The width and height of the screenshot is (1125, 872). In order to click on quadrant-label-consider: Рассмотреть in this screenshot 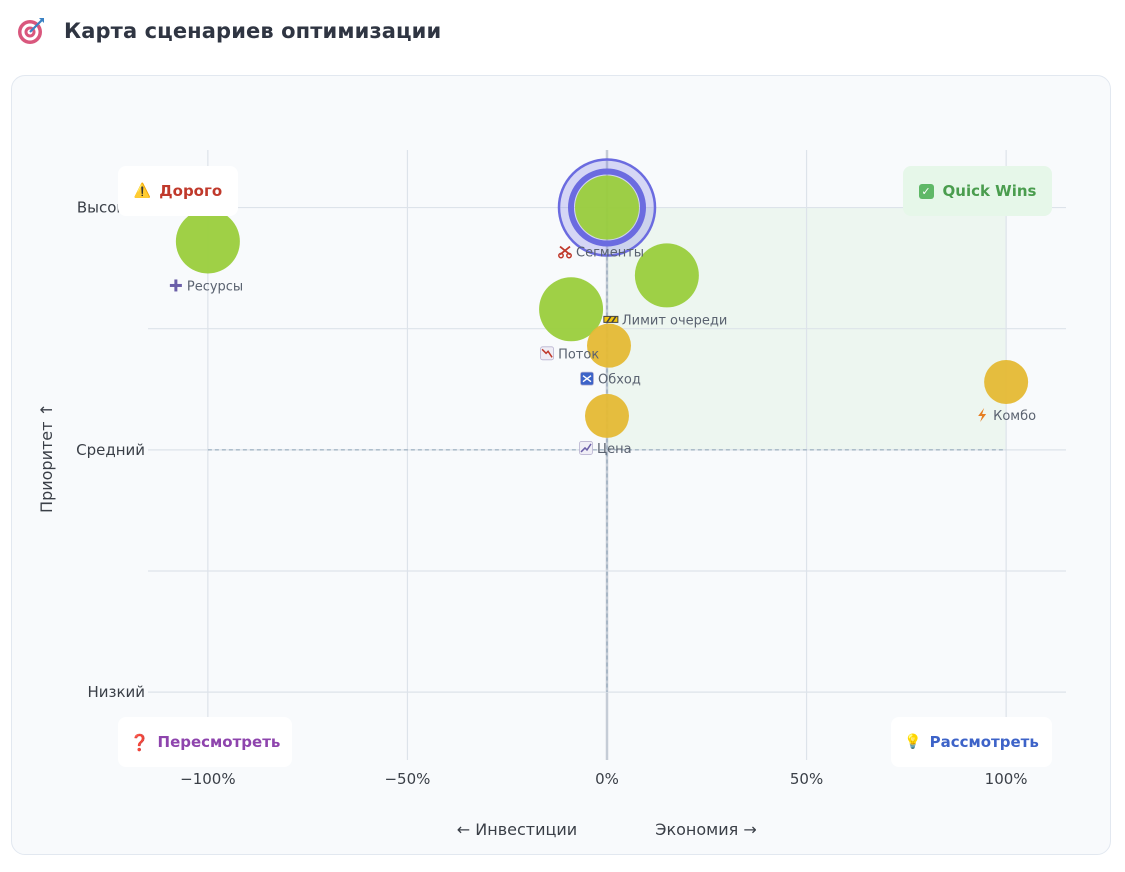, I will do `click(984, 742)`.